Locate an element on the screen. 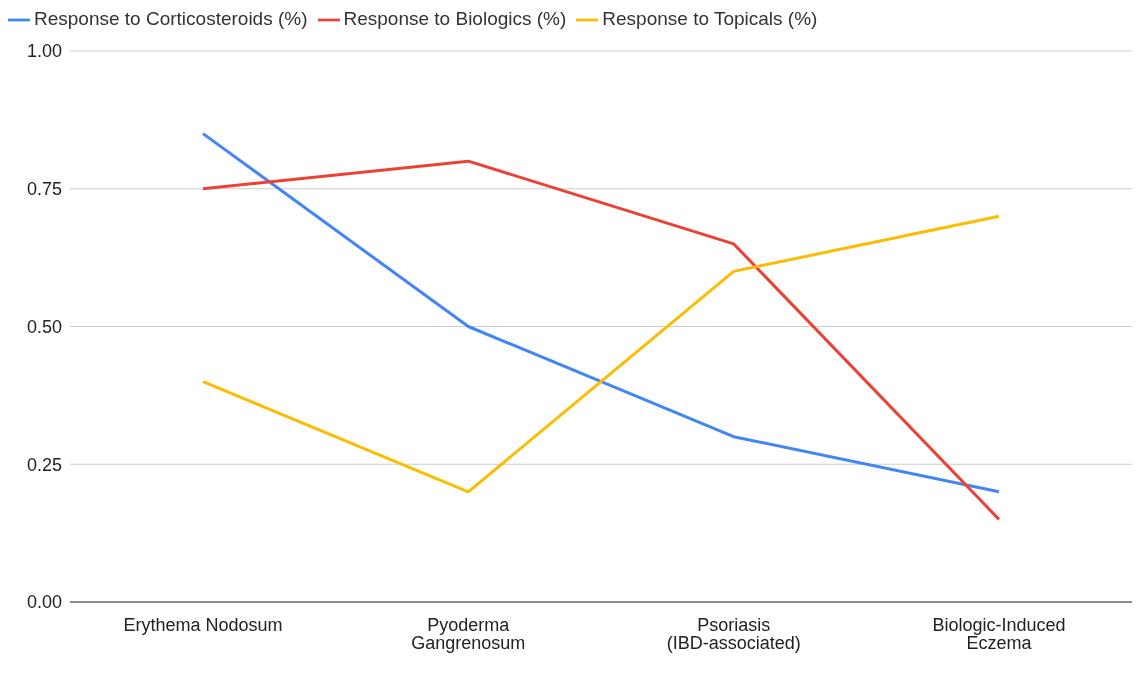  y-tick-label: 0.00 is located at coordinates (44, 602).